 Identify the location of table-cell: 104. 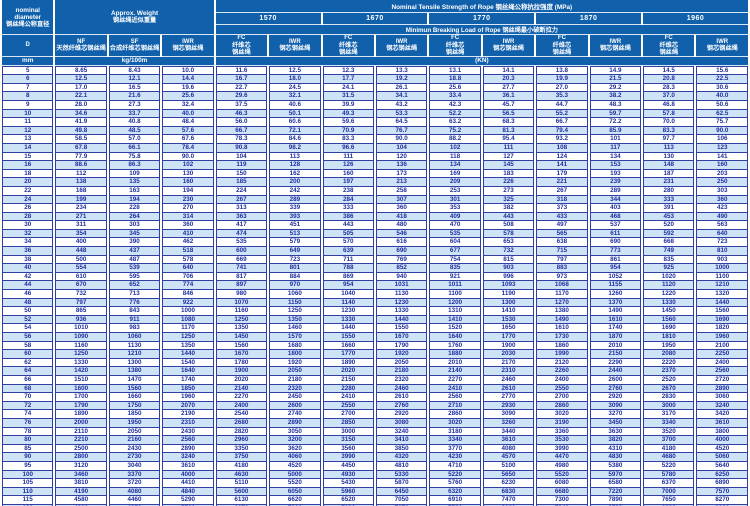
(241, 157).